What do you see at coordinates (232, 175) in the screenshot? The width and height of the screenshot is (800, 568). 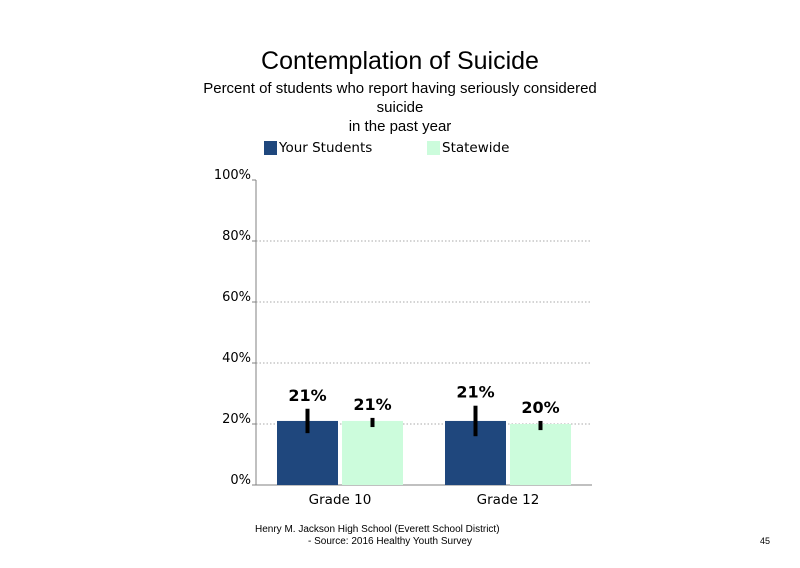 I see `y-tick-label: 100%` at bounding box center [232, 175].